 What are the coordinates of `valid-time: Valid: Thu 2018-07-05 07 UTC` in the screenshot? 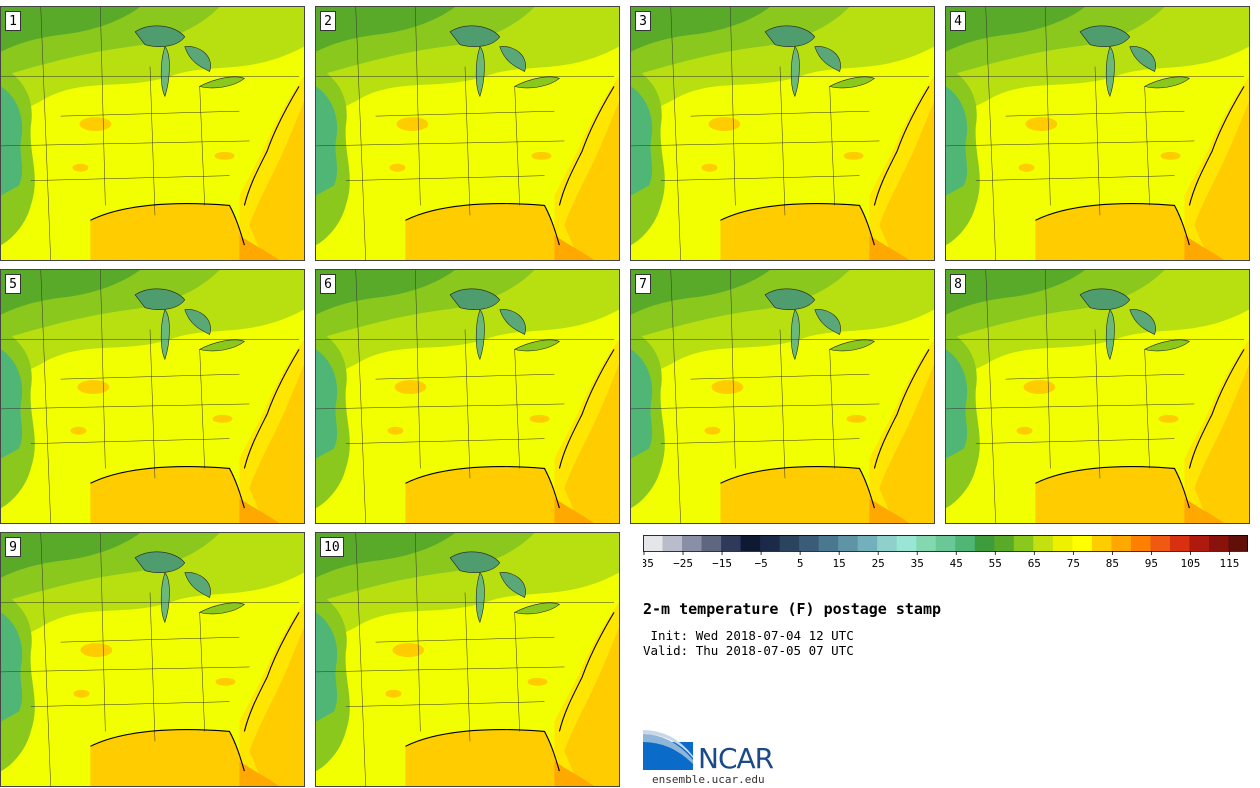 It's located at (748, 650).